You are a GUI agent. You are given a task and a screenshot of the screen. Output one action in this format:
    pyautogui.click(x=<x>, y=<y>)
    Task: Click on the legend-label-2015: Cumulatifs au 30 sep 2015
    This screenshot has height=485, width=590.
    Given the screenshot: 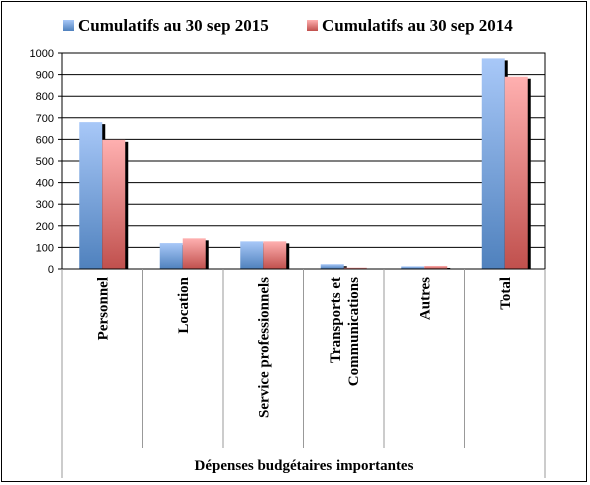 What is the action you would take?
    pyautogui.click(x=173, y=25)
    